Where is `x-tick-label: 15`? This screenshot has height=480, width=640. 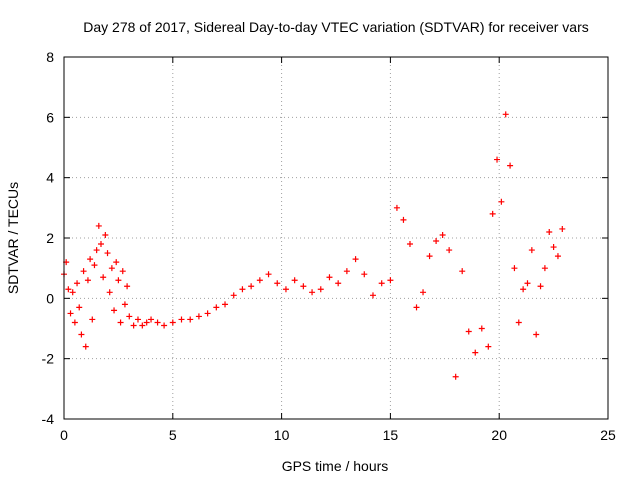
x-tick-label: 15 is located at coordinates (391, 435).